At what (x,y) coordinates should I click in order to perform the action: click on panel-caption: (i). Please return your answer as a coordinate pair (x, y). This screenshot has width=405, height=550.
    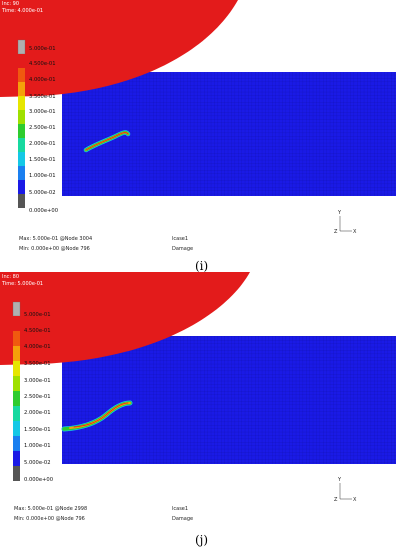
    Looking at the image, I should click on (201, 266).